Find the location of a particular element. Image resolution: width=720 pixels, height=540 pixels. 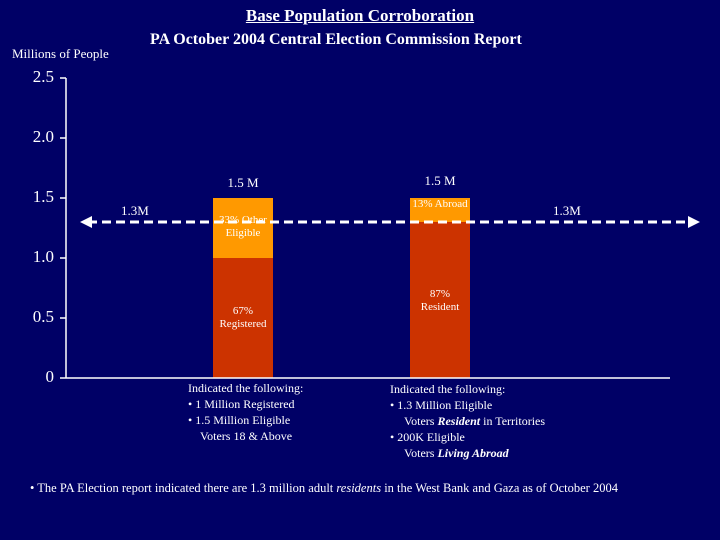

note-line: • 1 Million Registered is located at coordinates (241, 404).